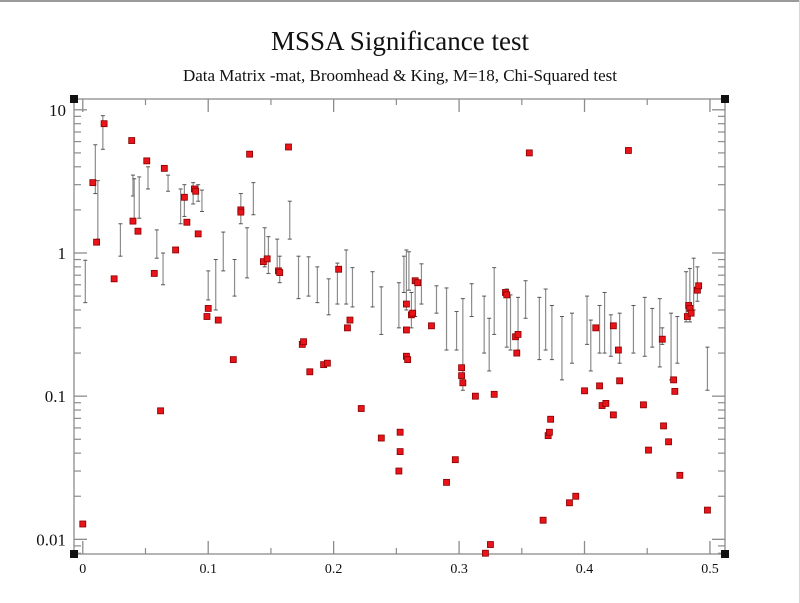  Describe the element at coordinates (585, 569) in the screenshot. I see `x-tick-label: 0.4` at that location.